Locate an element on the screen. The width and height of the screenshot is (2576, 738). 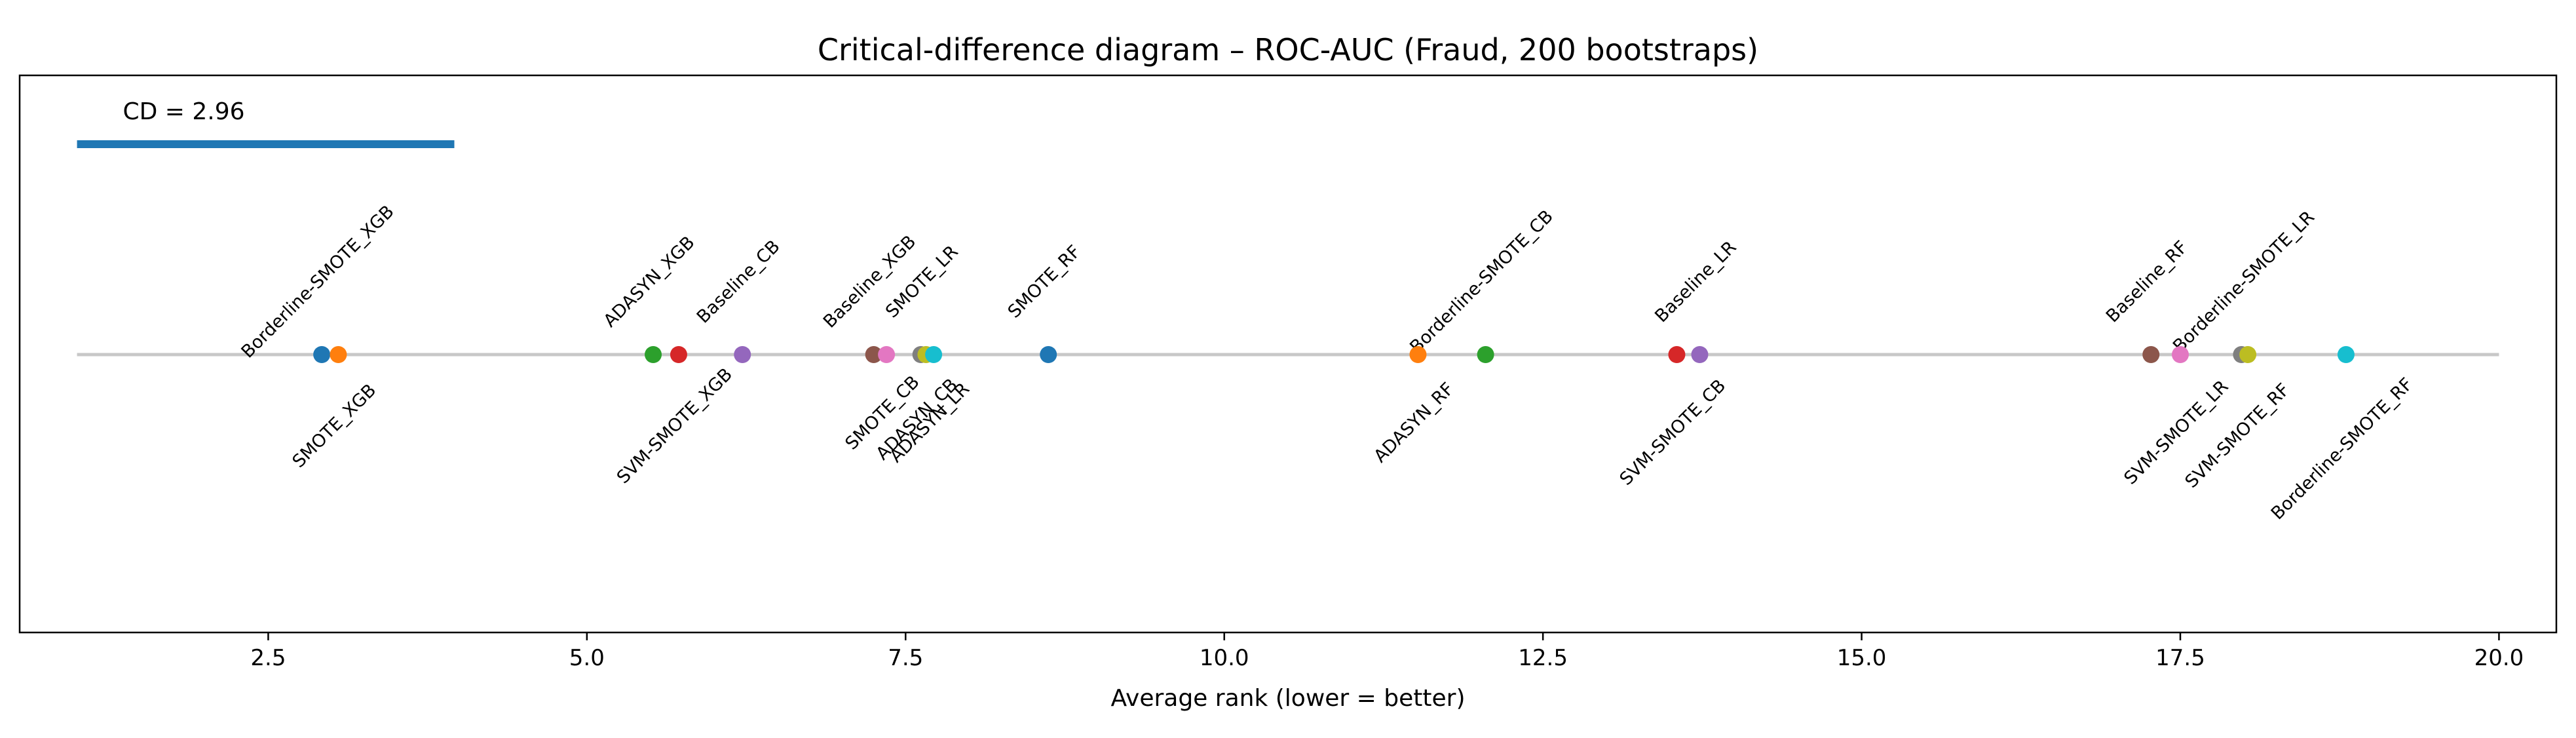
method-label: SVM-SMOTE_XGB is located at coordinates (674, 426).